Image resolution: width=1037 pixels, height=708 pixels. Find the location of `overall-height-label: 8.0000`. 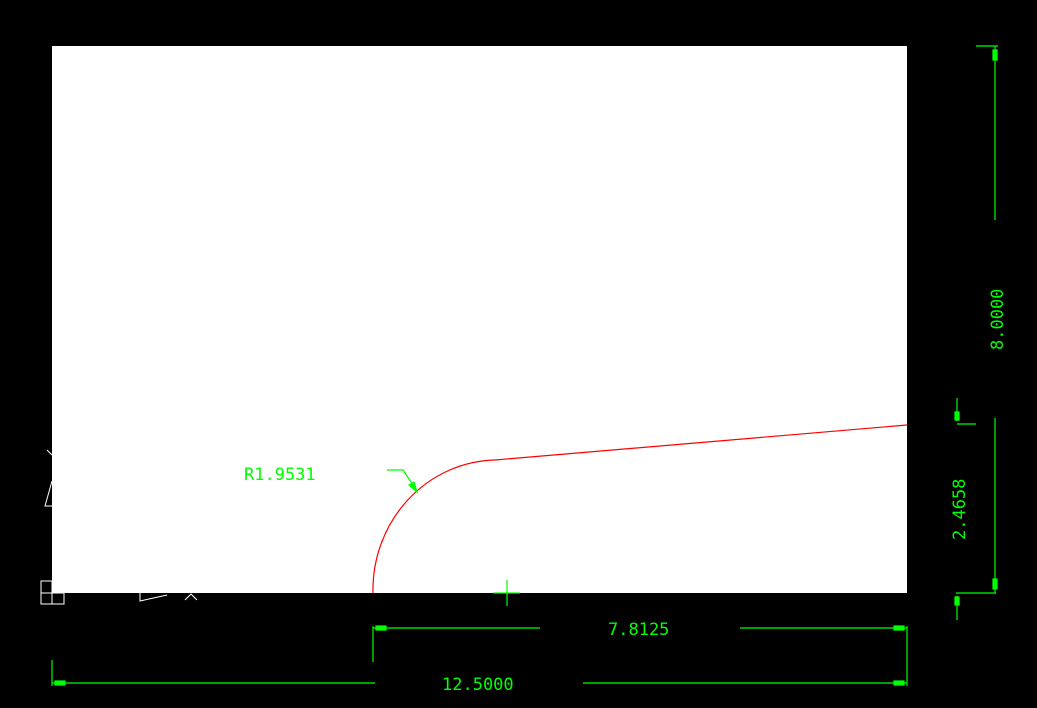

overall-height-label: 8.0000 is located at coordinates (998, 319).